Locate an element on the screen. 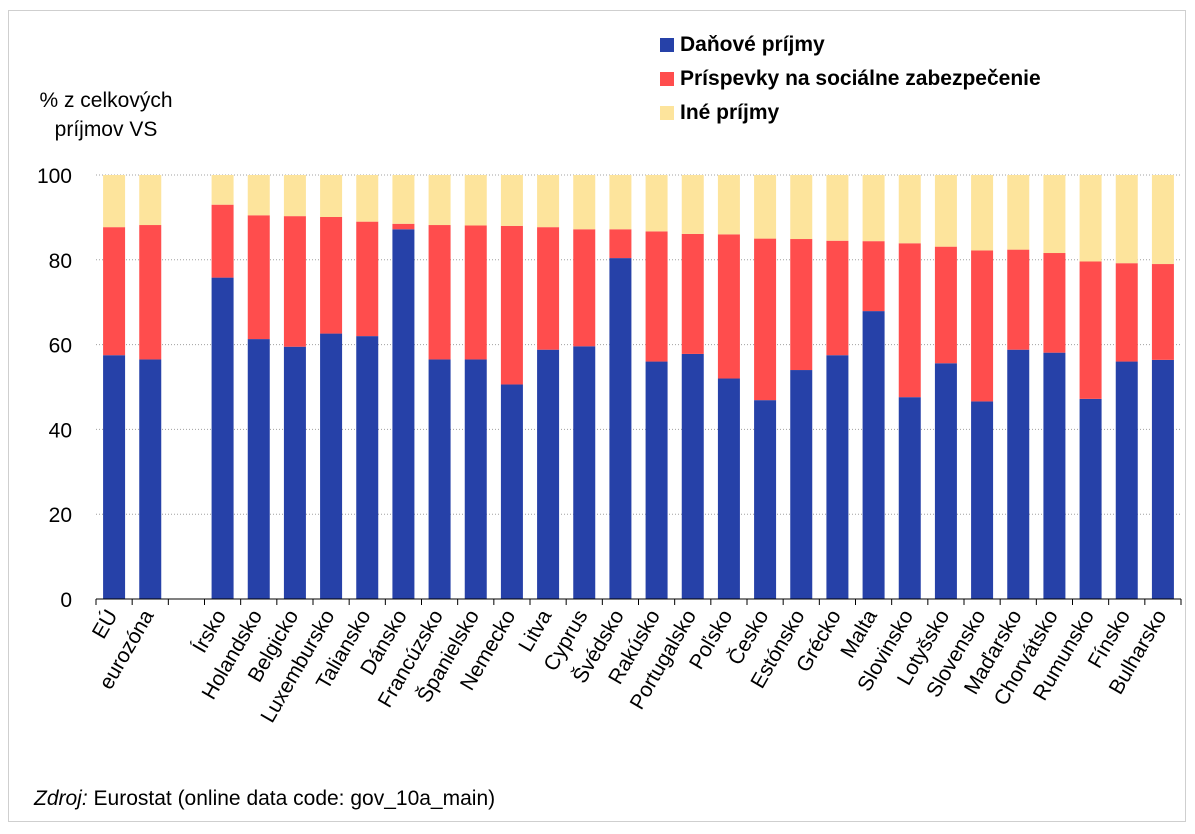 Image resolution: width=1195 pixels, height=834 pixels. y-tick-label: 80 is located at coordinates (60, 261).